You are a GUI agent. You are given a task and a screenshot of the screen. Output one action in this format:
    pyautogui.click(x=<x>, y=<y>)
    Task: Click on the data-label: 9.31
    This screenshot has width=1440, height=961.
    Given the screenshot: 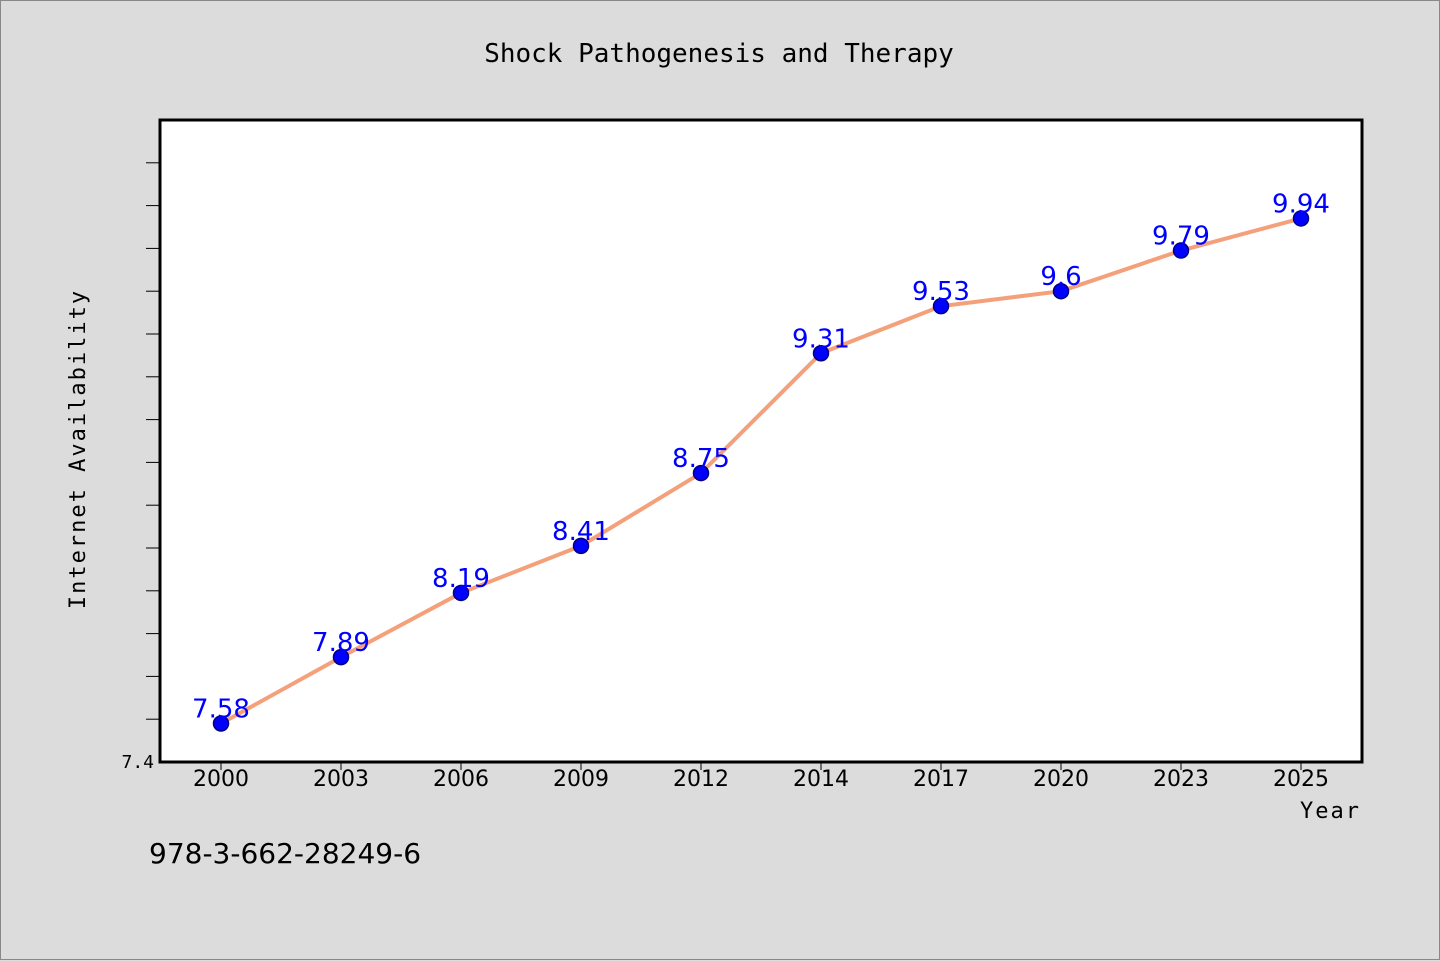 What is the action you would take?
    pyautogui.click(x=821, y=339)
    